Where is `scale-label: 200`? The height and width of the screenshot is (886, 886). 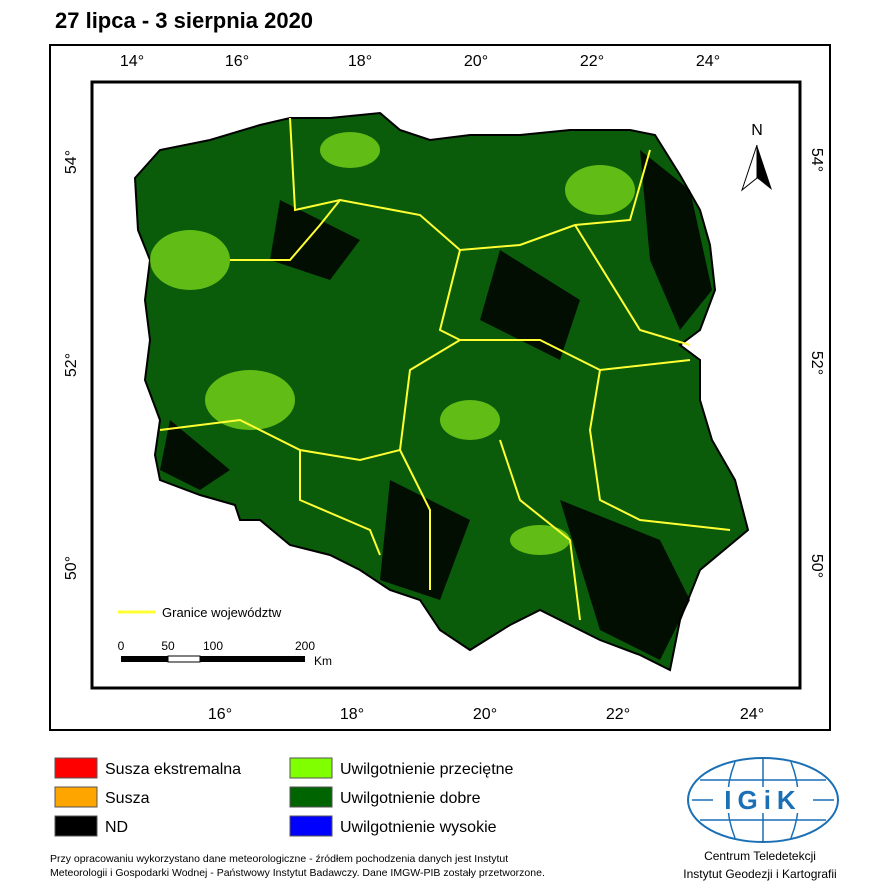
scale-label: 200 is located at coordinates (305, 646).